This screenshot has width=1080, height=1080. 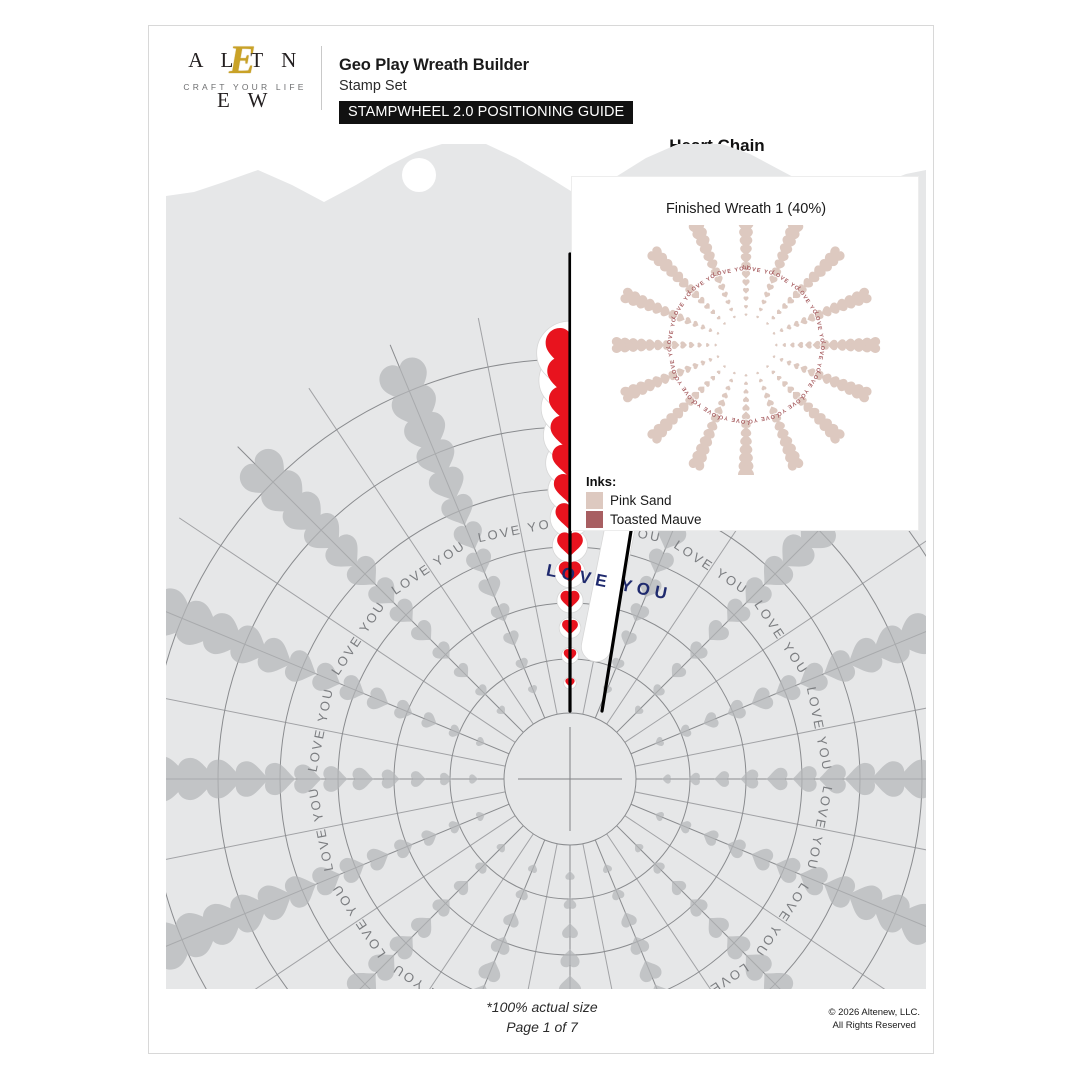 I want to click on tag-hang-hole, so click(x=419, y=175).